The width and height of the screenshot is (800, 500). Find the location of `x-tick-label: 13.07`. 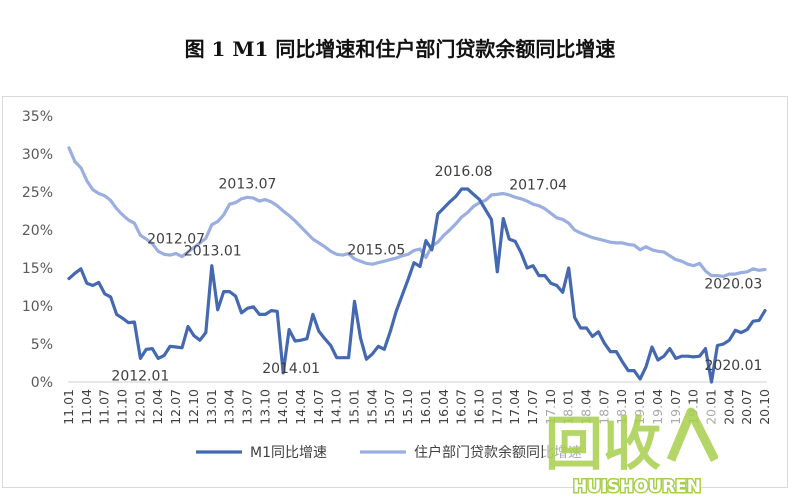

x-tick-label: 13.07 is located at coordinates (246, 407).